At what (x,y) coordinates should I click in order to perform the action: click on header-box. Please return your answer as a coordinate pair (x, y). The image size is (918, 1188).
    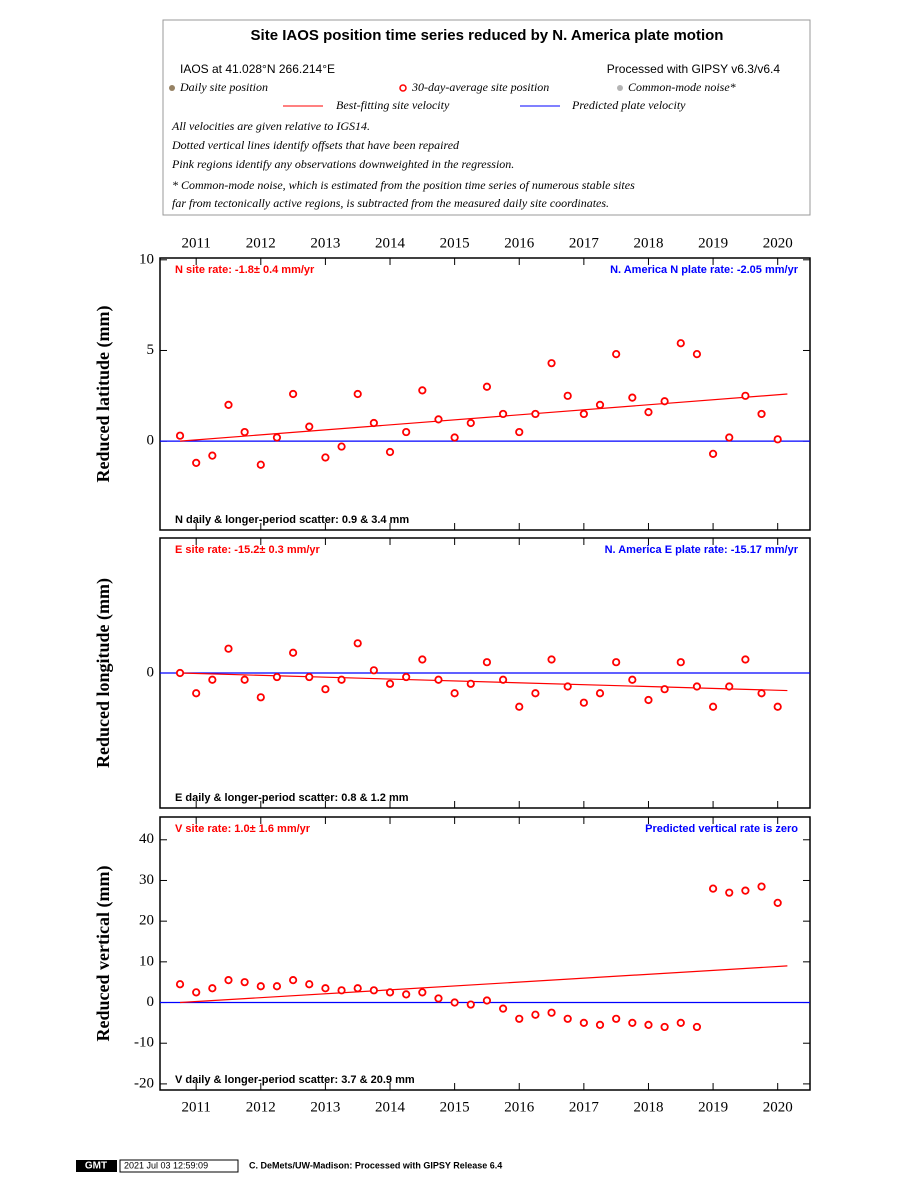
    Looking at the image, I should click on (486, 117).